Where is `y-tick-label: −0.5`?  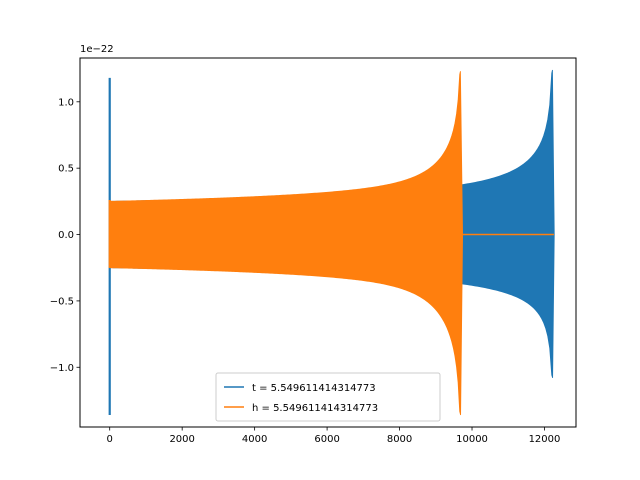
y-tick-label: −0.5 is located at coordinates (62, 301).